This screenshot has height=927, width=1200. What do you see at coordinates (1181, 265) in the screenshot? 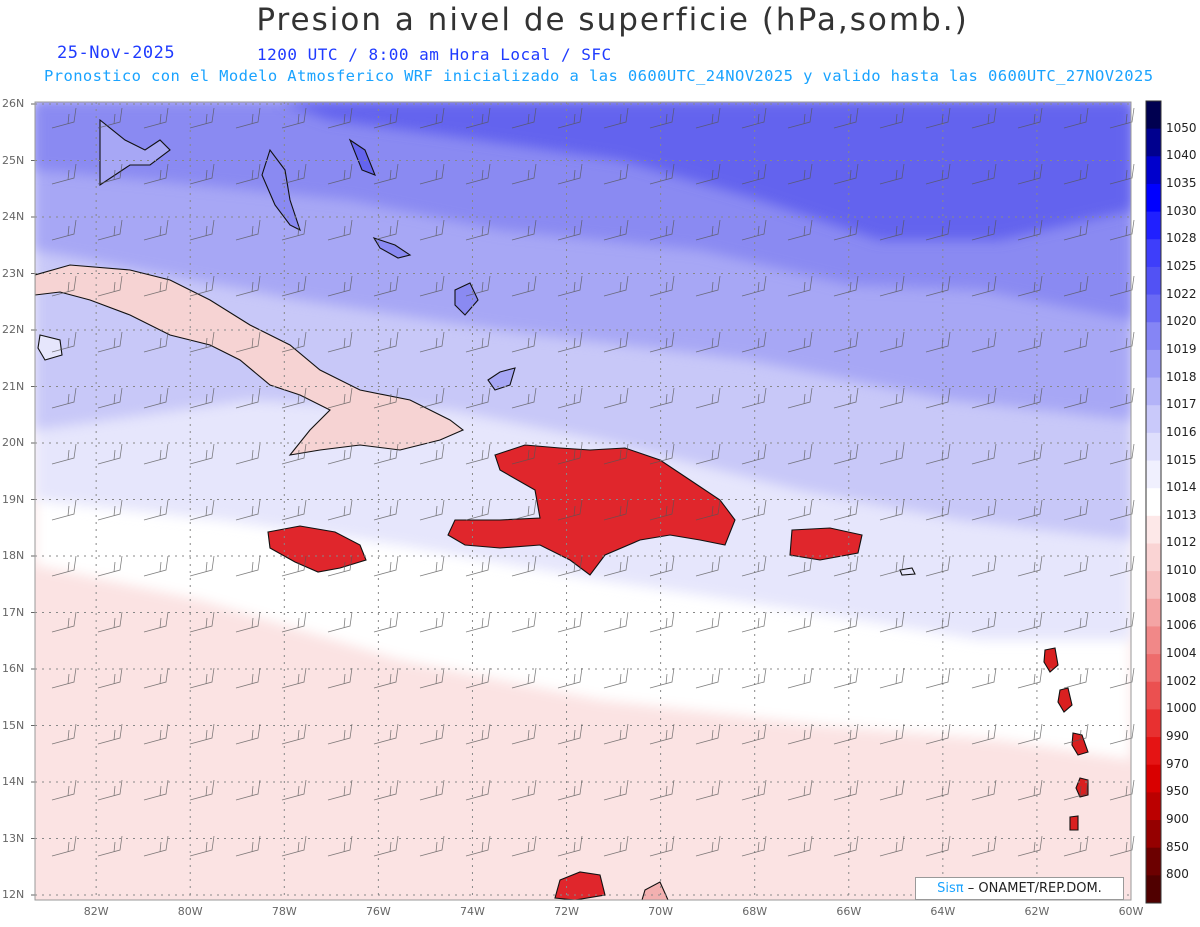
I see `colorbar-label: 1025` at bounding box center [1181, 265].